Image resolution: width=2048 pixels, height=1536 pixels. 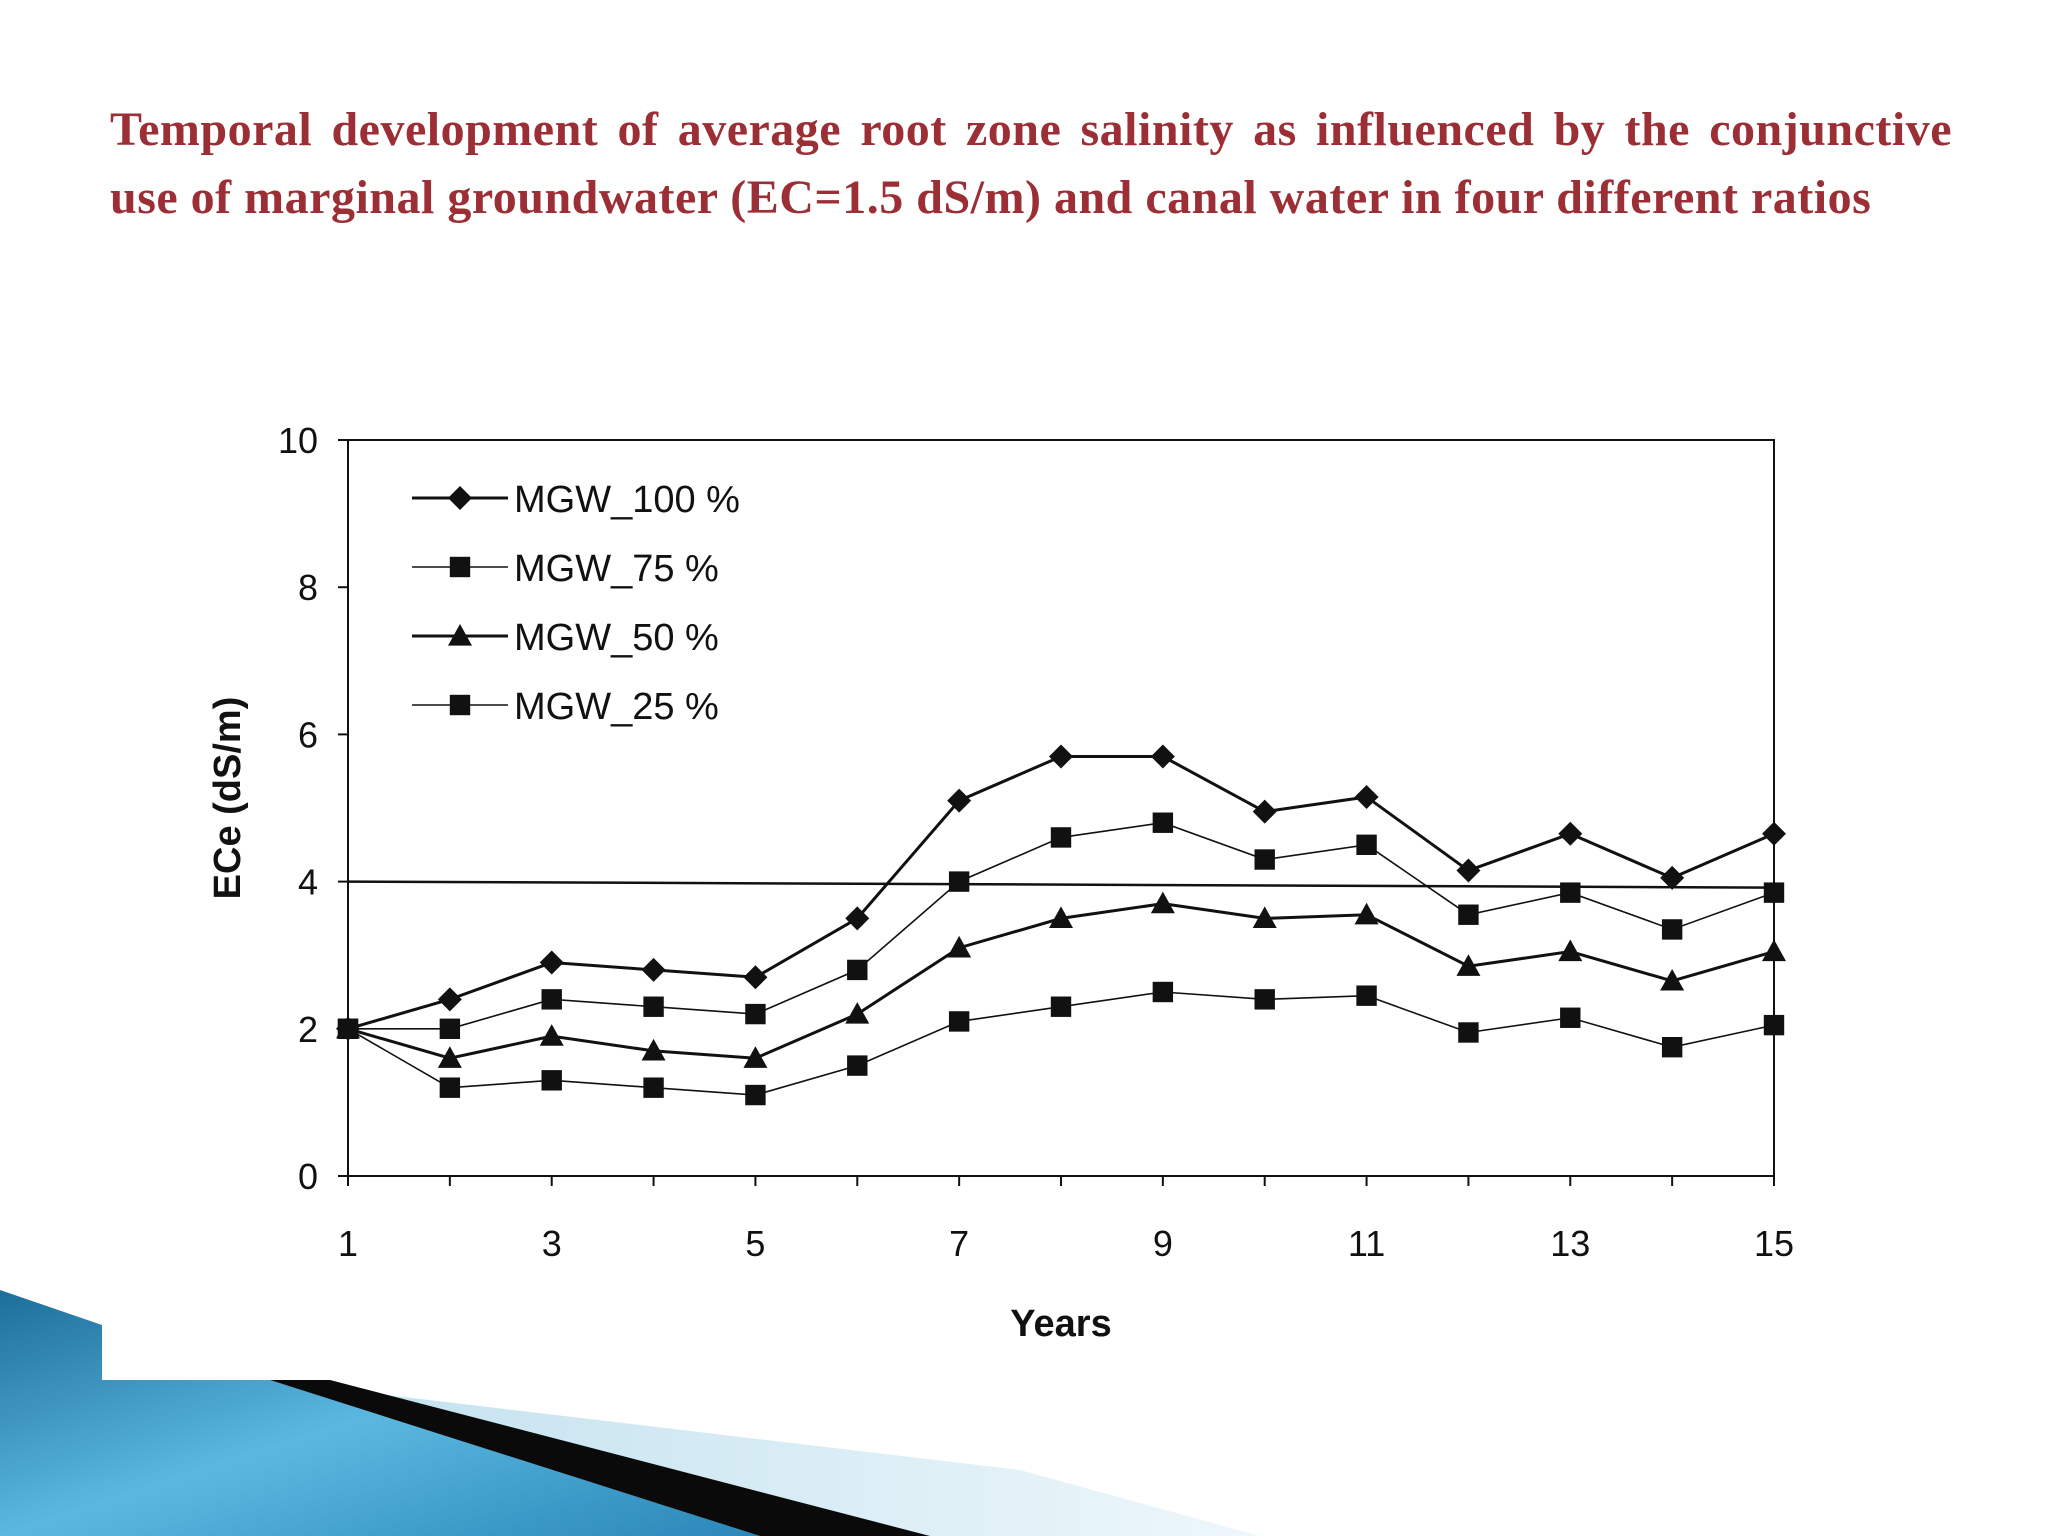 What do you see at coordinates (600, 1458) in the screenshot?
I see `dark-swoosh` at bounding box center [600, 1458].